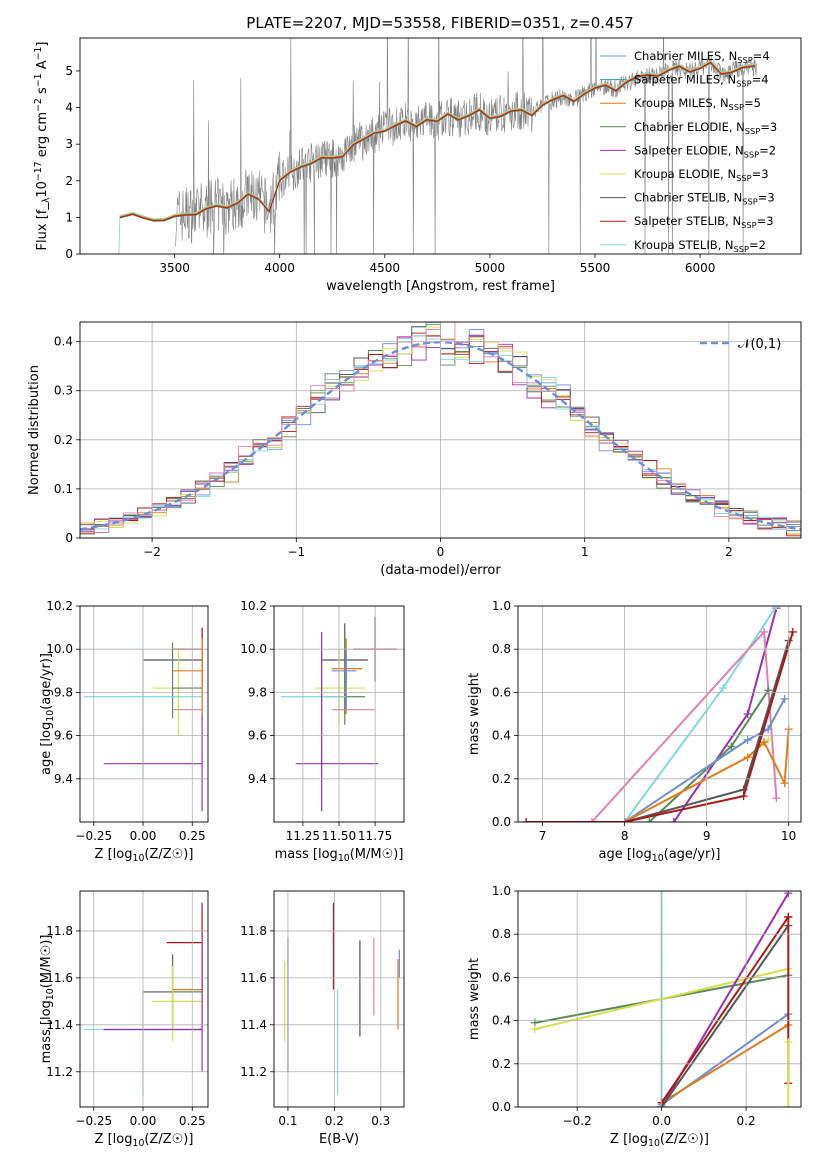  I want to click on y-tick-label: 4, so click(69, 108).